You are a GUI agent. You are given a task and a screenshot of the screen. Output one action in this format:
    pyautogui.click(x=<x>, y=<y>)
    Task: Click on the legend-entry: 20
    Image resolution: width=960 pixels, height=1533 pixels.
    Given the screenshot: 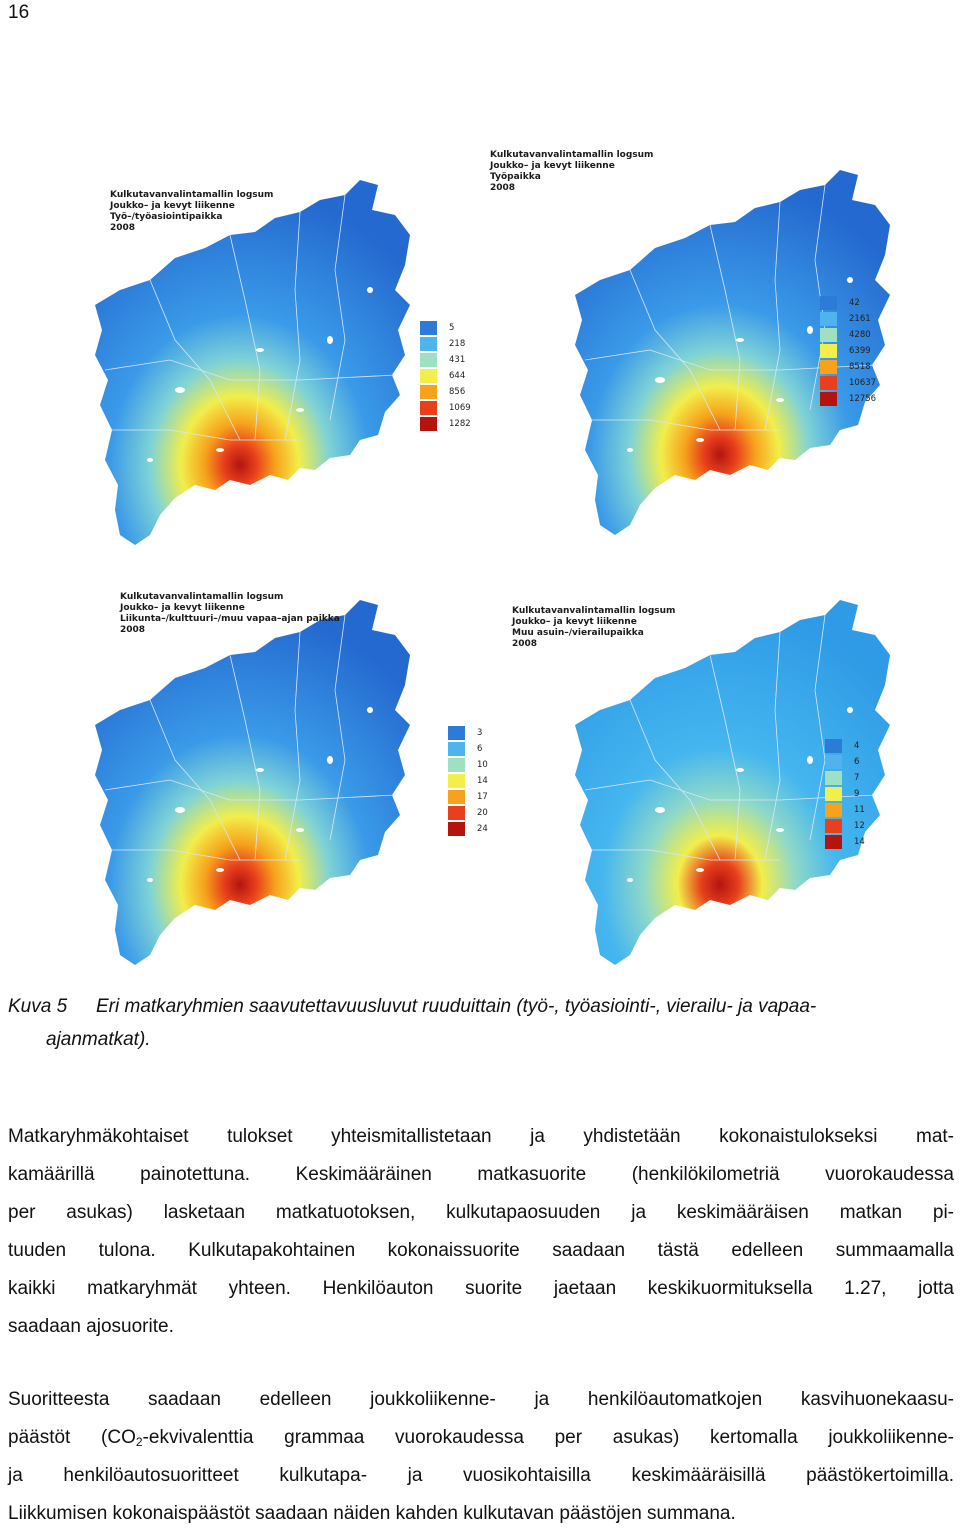 What is the action you would take?
    pyautogui.click(x=468, y=813)
    